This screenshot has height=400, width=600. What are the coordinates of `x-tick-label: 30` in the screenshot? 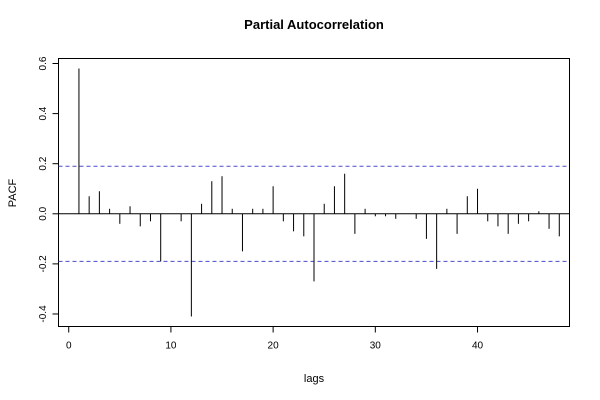 It's located at (376, 346).